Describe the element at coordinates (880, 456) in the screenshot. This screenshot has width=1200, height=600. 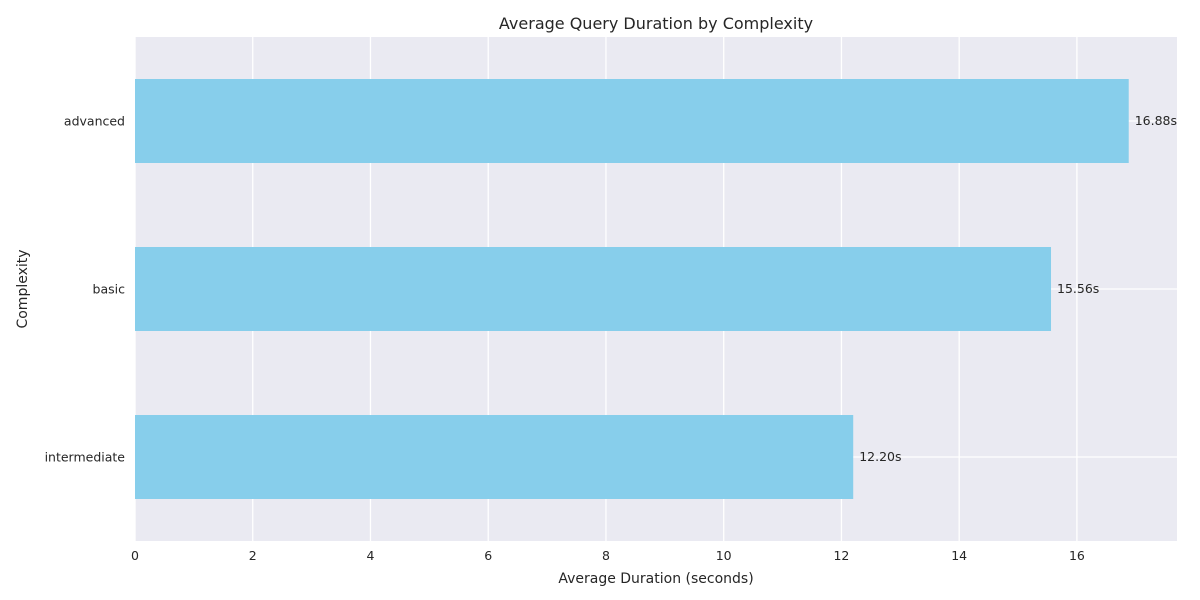
I see `data-label-intermediate: 12.20s` at that location.